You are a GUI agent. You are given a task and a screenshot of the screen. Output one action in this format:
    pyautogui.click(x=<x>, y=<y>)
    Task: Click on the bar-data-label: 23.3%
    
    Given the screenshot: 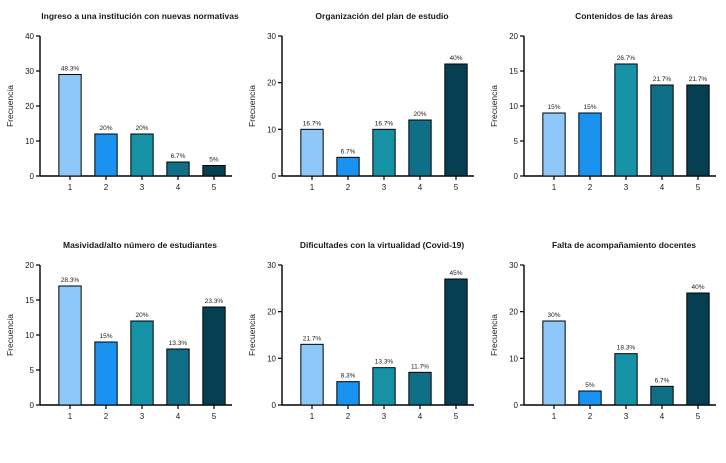 What is the action you would take?
    pyautogui.click(x=214, y=301)
    